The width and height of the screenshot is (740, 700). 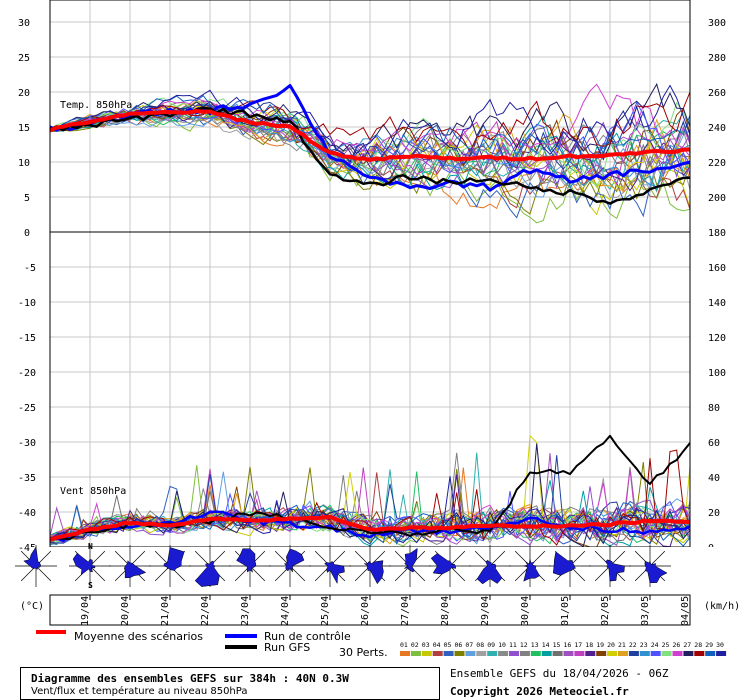 What do you see at coordinates (96, 105) in the screenshot?
I see `temperature-panel-title: Temp. 850hPa` at bounding box center [96, 105].